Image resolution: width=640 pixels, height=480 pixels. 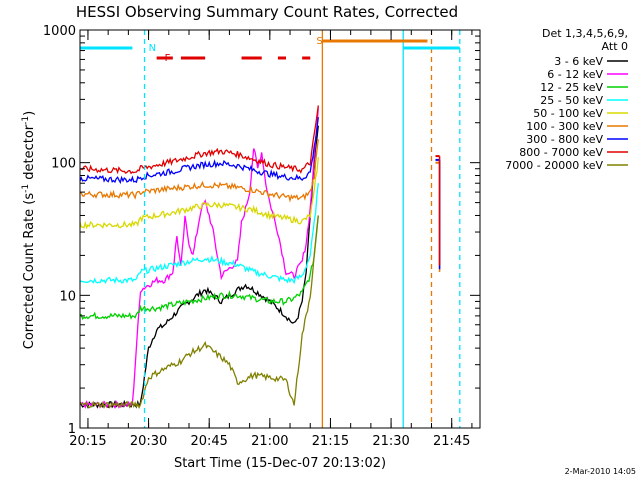 I want to click on legend-label-25-50-kev: 25 - 50 keV, so click(x=571, y=100).